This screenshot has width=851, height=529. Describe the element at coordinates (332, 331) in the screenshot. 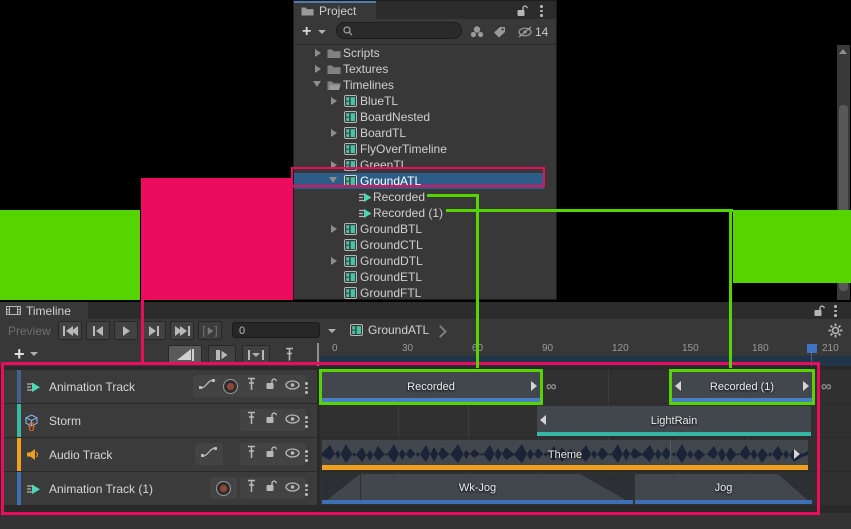

I see `frame-dropdown-icon` at that location.